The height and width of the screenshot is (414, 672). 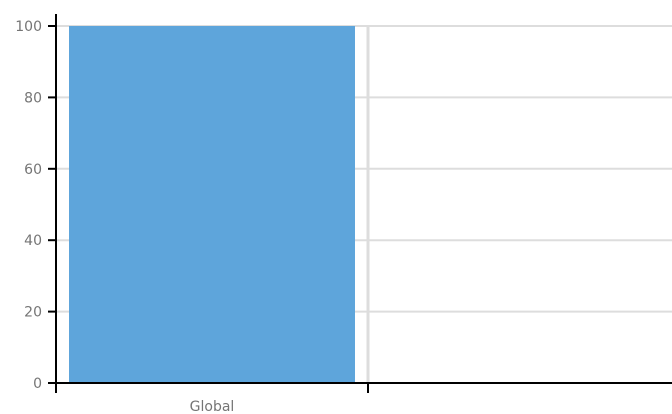 What do you see at coordinates (28, 205) in the screenshot?
I see `y-tick-labels: 0 20 40 60 80 100` at bounding box center [28, 205].